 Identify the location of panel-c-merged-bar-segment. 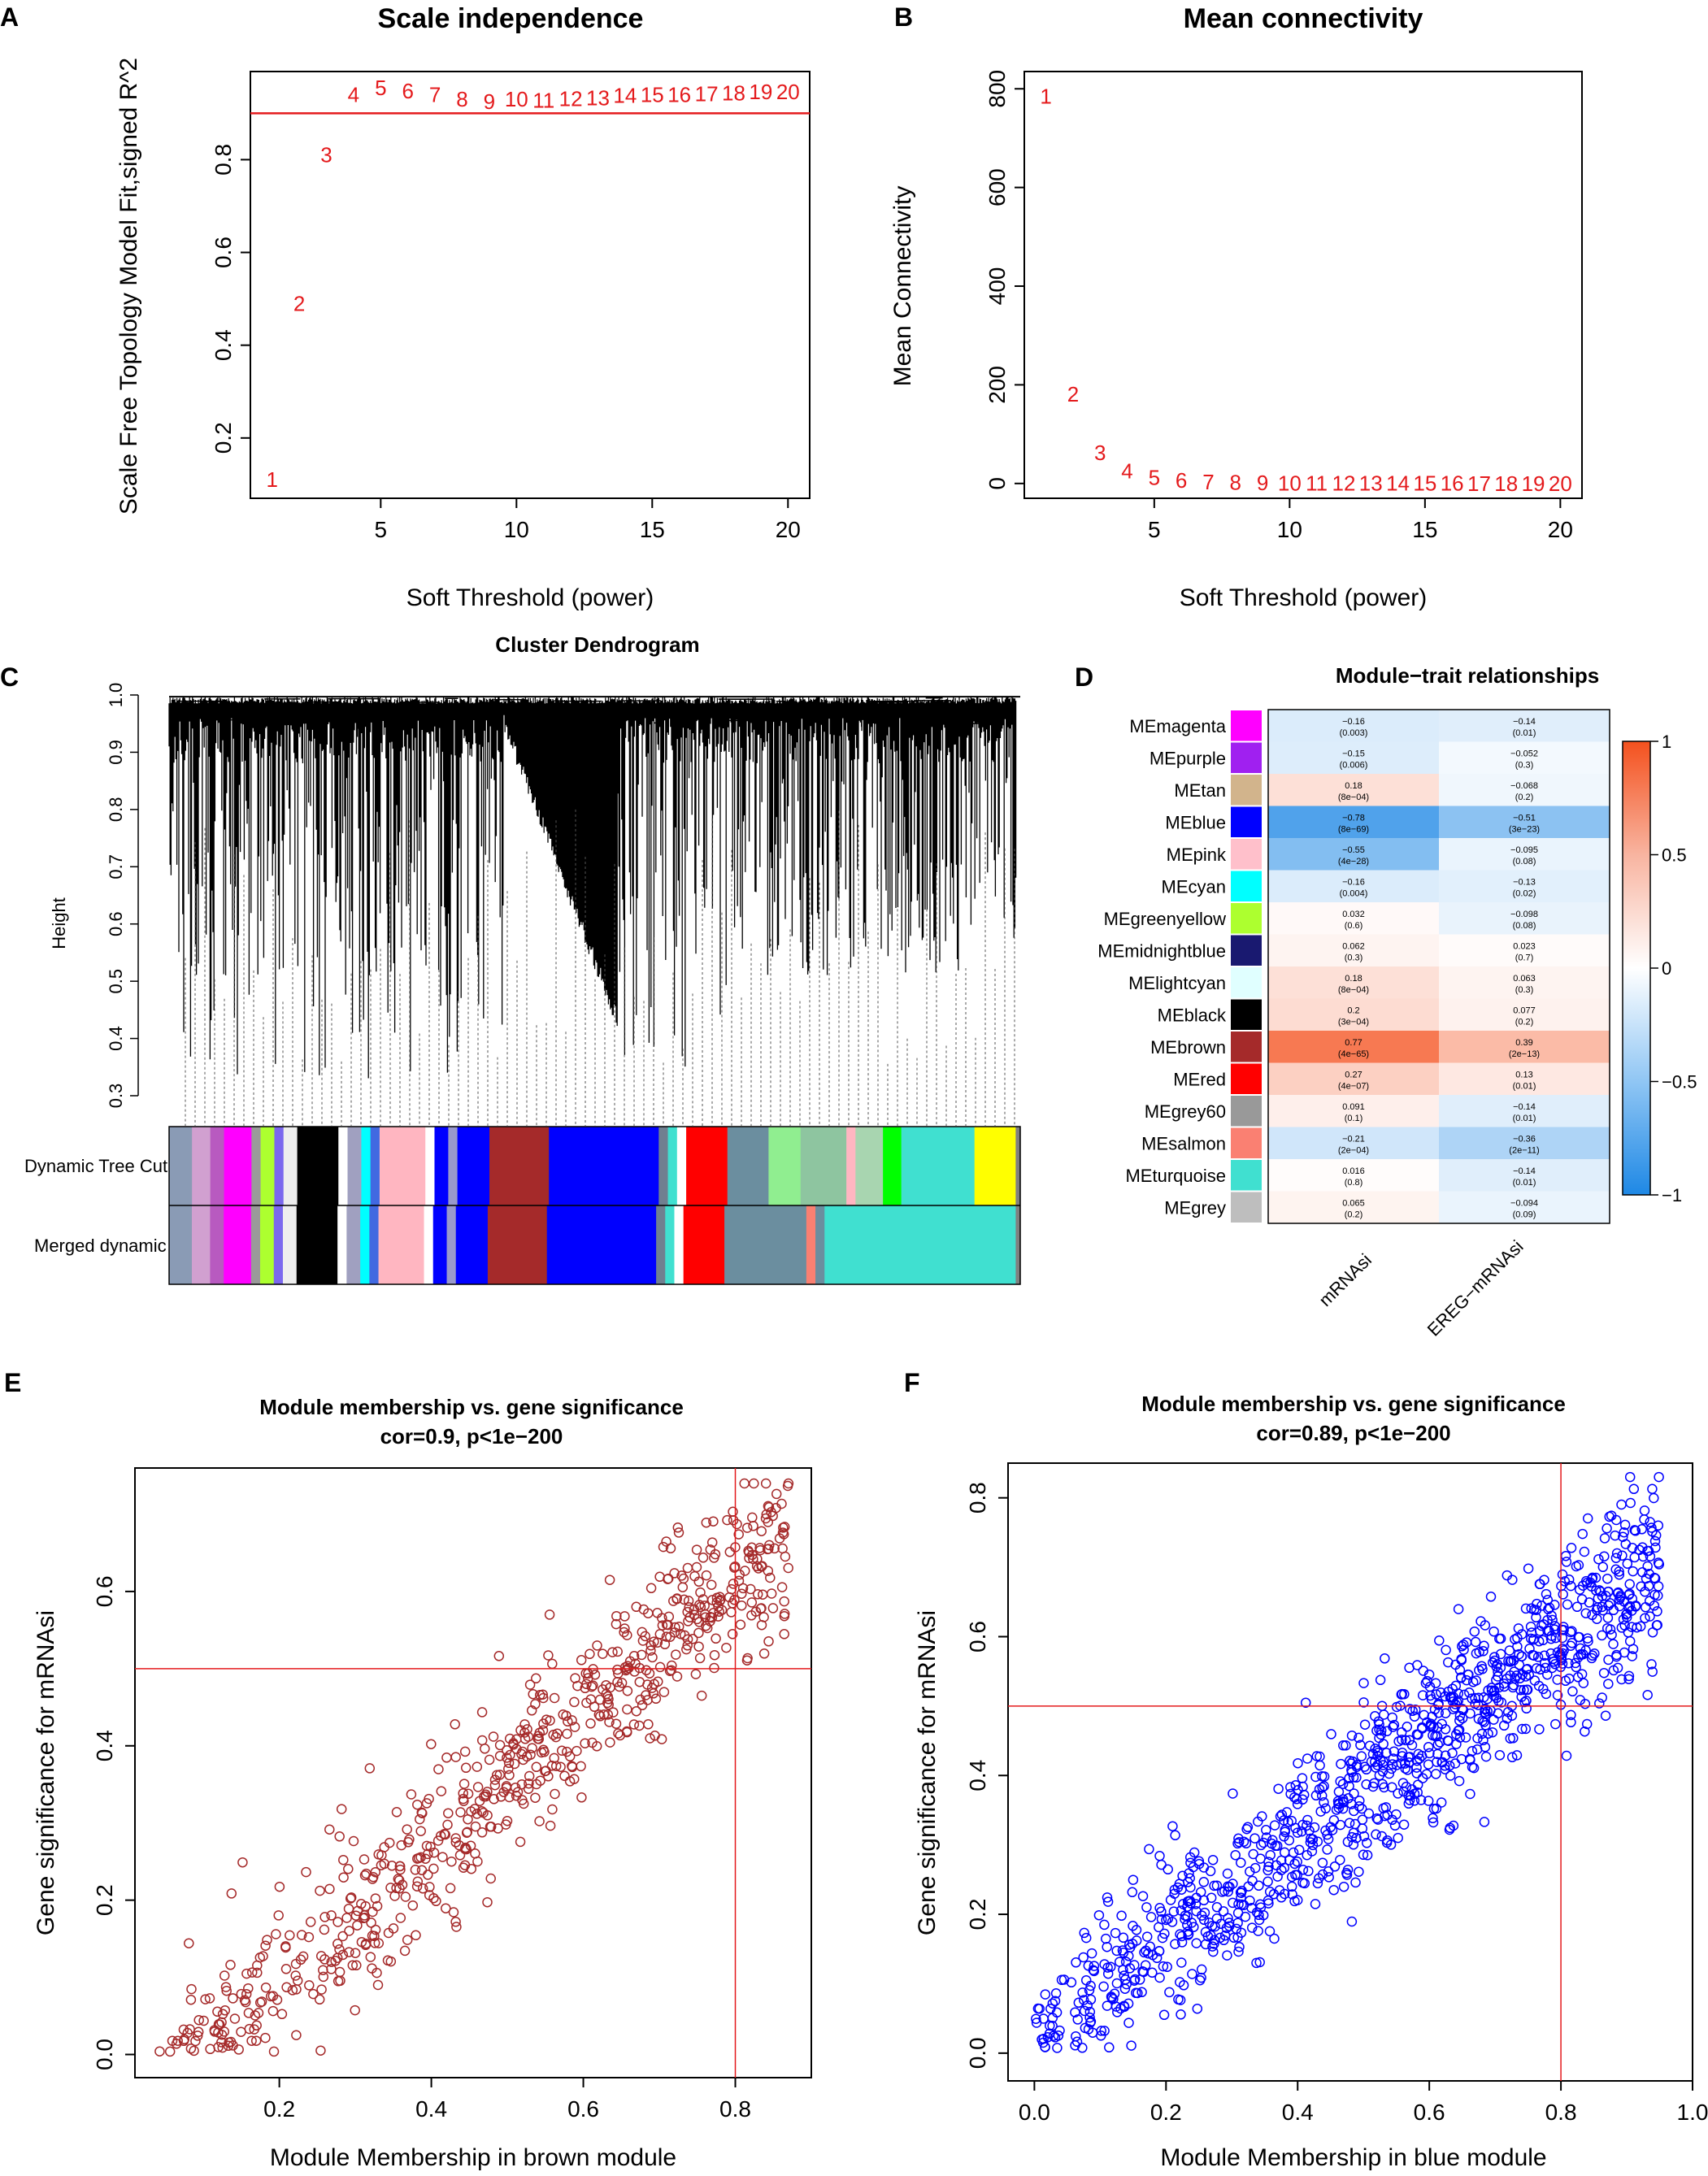
(342, 1244).